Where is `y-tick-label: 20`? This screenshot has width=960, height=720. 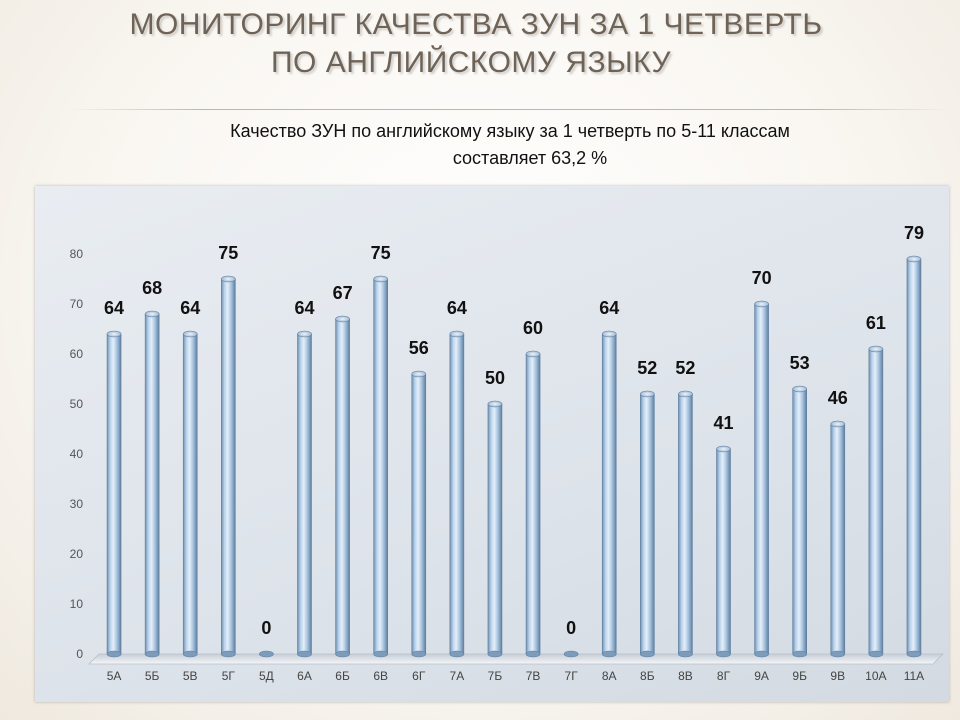 y-tick-label: 20 is located at coordinates (77, 554).